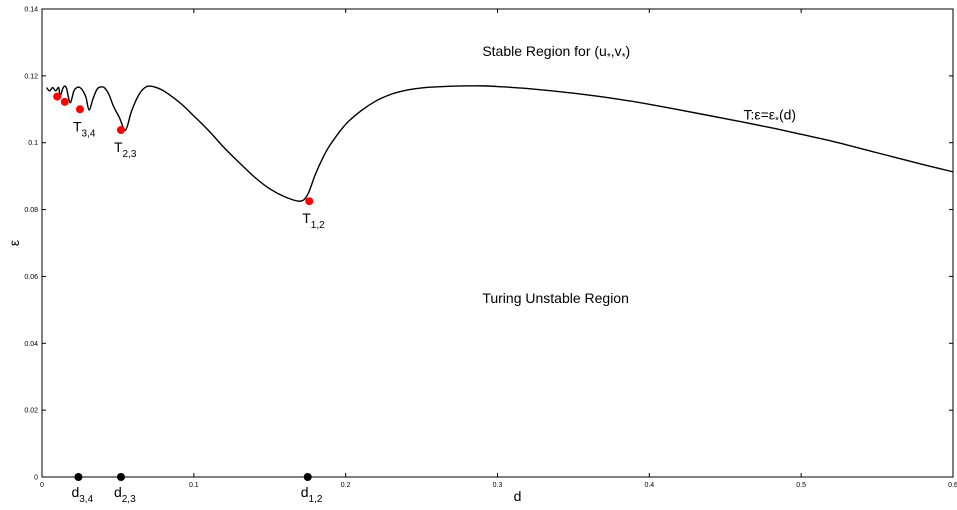  What do you see at coordinates (628, 51) in the screenshot?
I see `annotation-part-end: )` at bounding box center [628, 51].